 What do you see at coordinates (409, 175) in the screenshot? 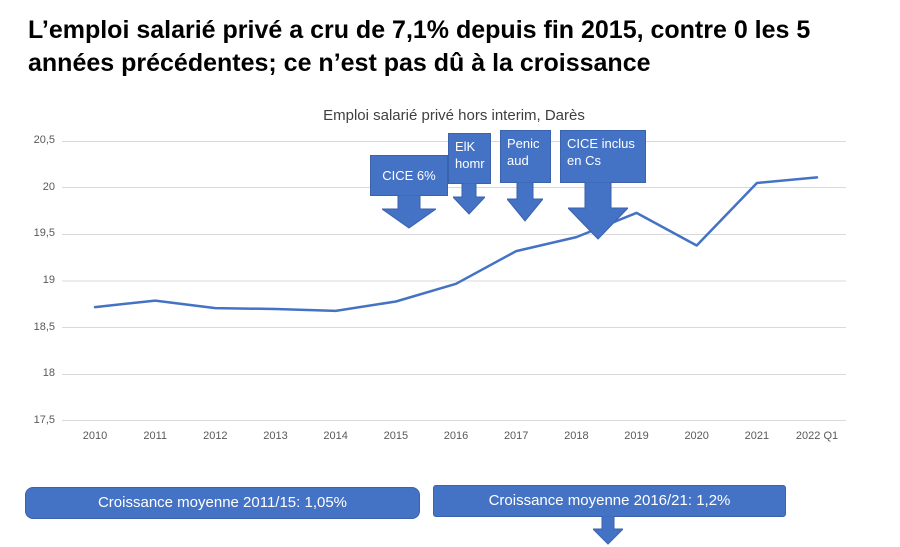
I see `callout-label: CICE 6%` at bounding box center [409, 175].